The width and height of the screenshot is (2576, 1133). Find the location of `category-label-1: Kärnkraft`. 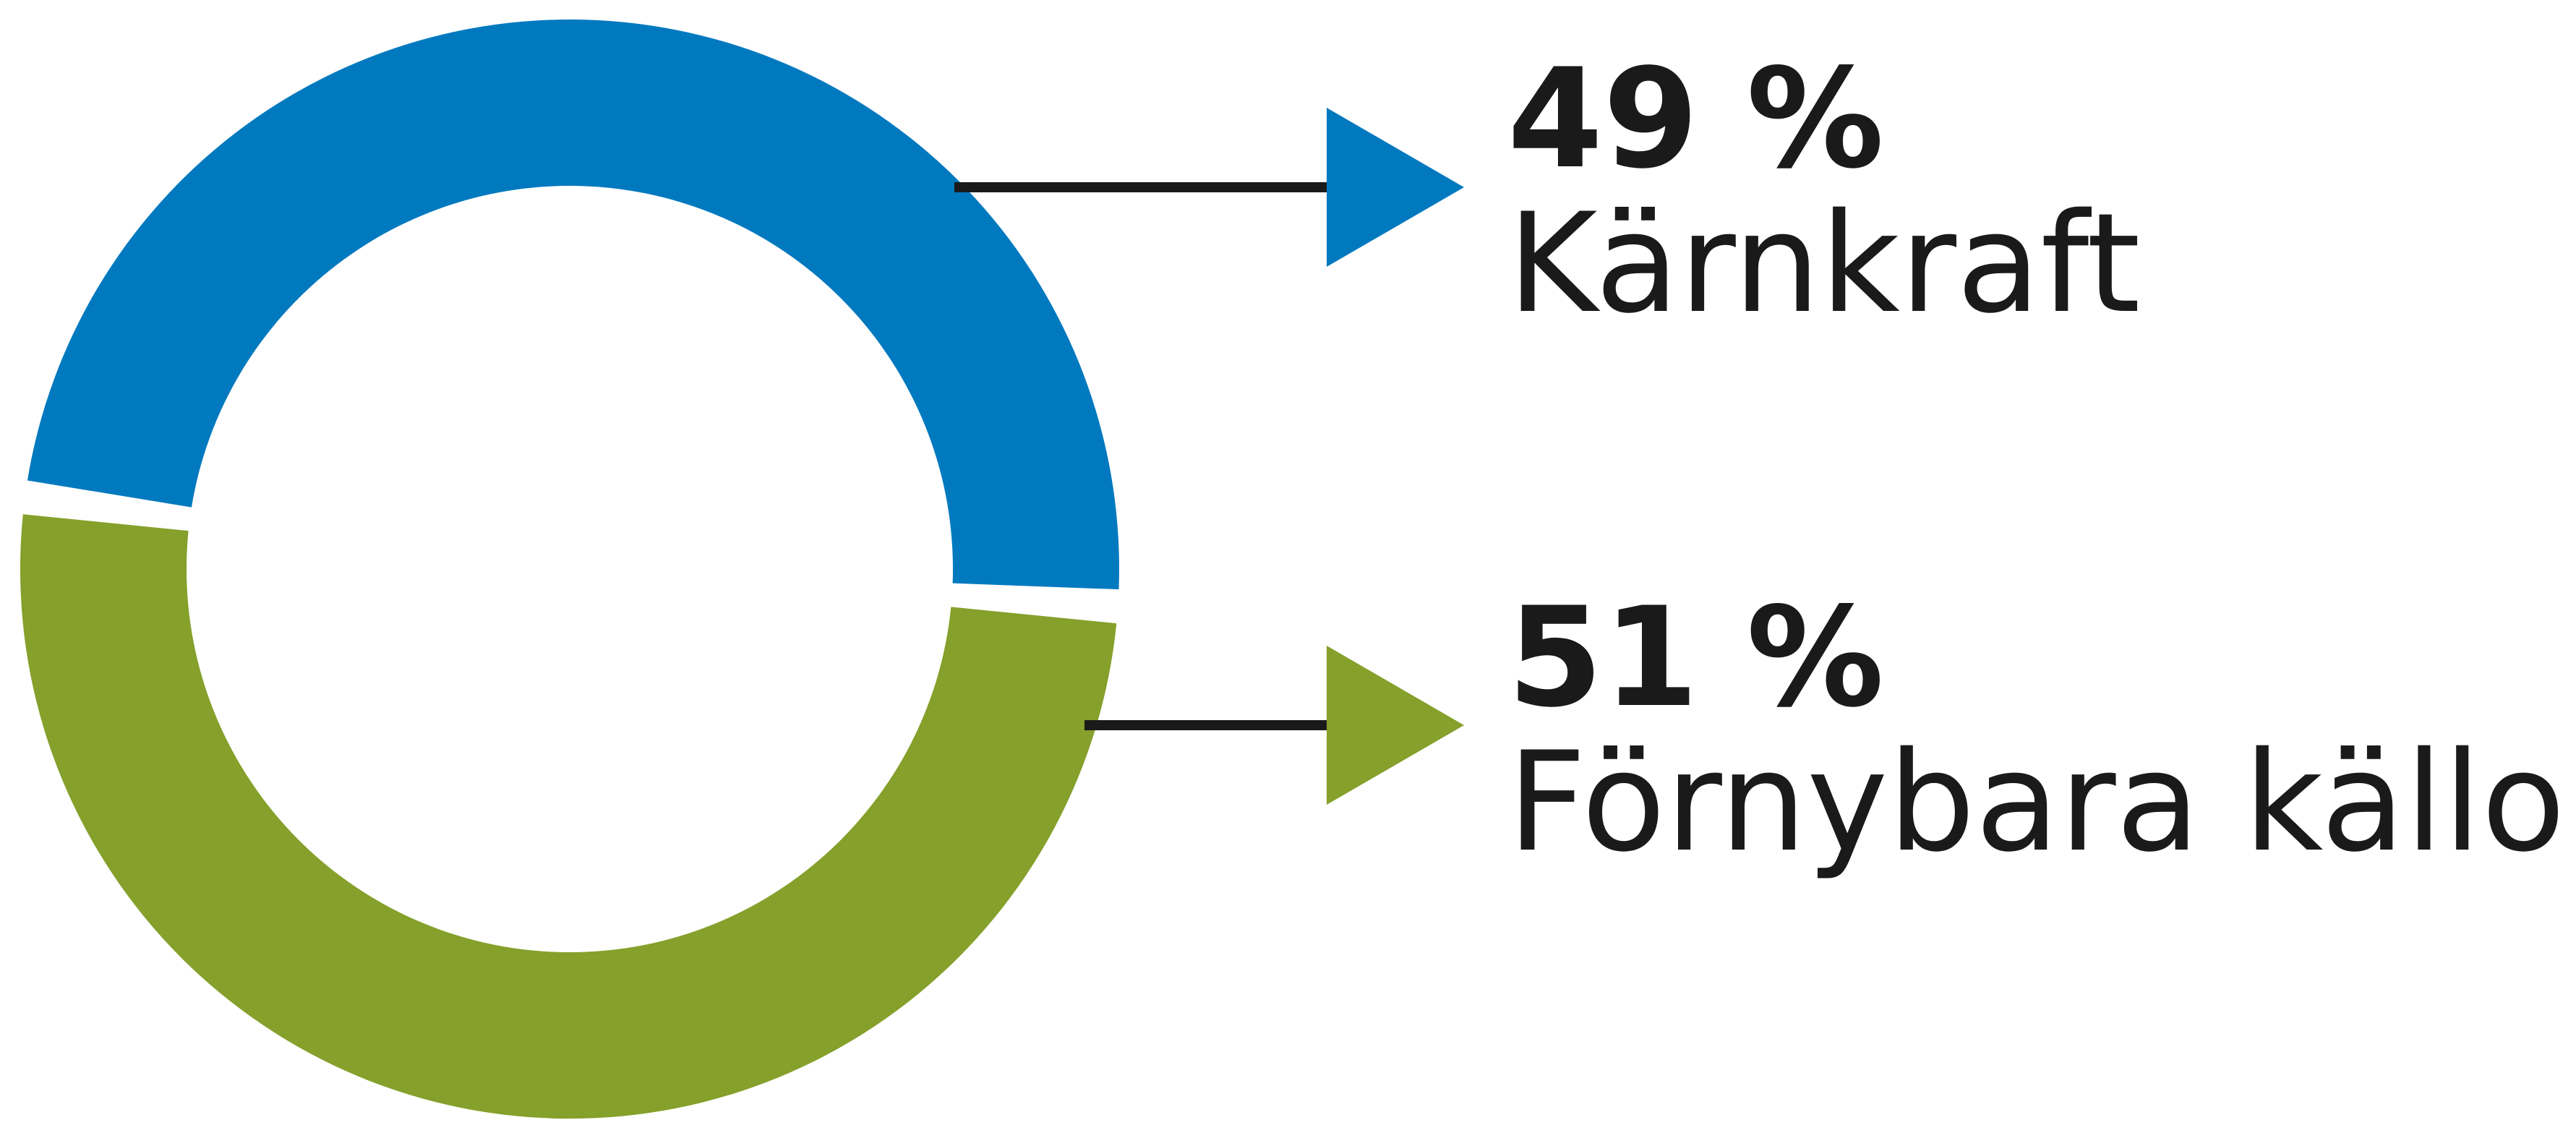

category-label-1: Kärnkraft is located at coordinates (1824, 263).